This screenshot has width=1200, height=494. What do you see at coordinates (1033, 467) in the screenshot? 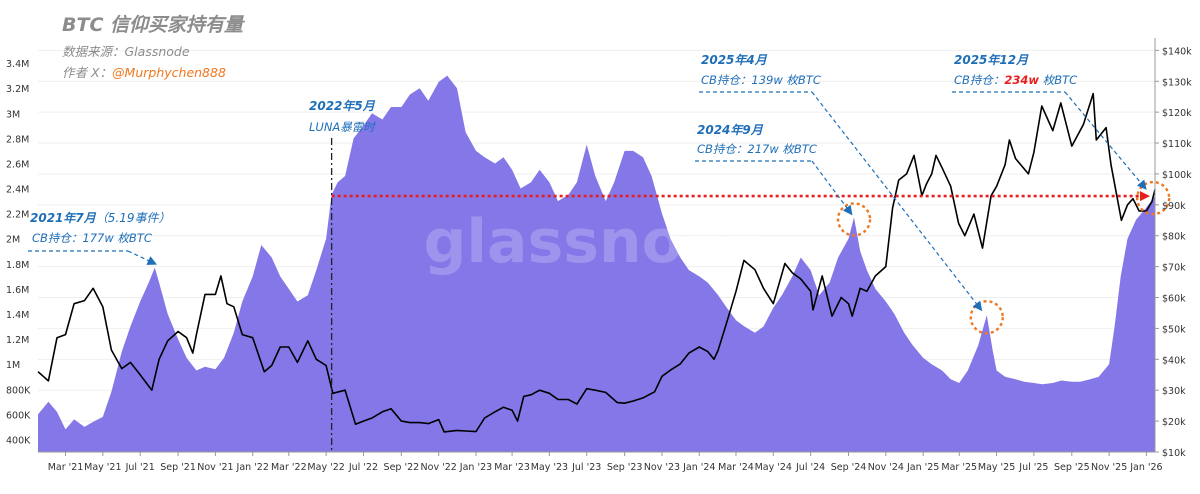
I see `x-tick-label: Jul '25` at bounding box center [1033, 467].